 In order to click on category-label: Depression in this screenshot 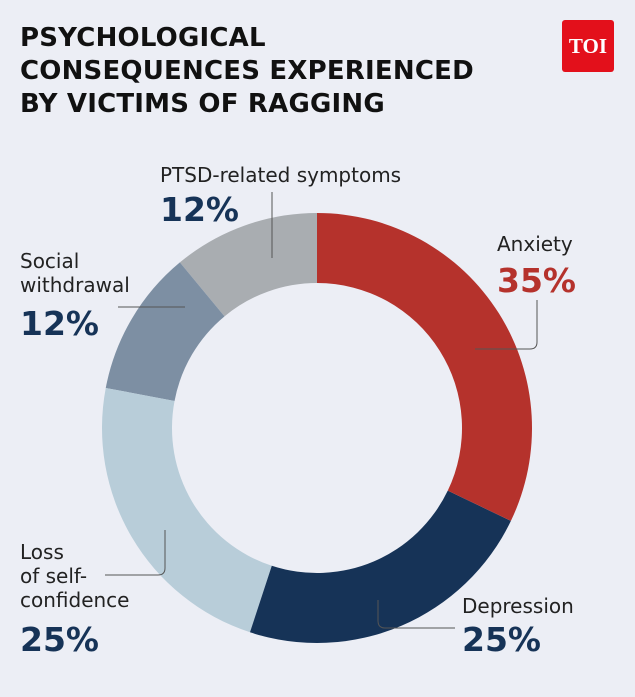, I will do `click(518, 606)`.